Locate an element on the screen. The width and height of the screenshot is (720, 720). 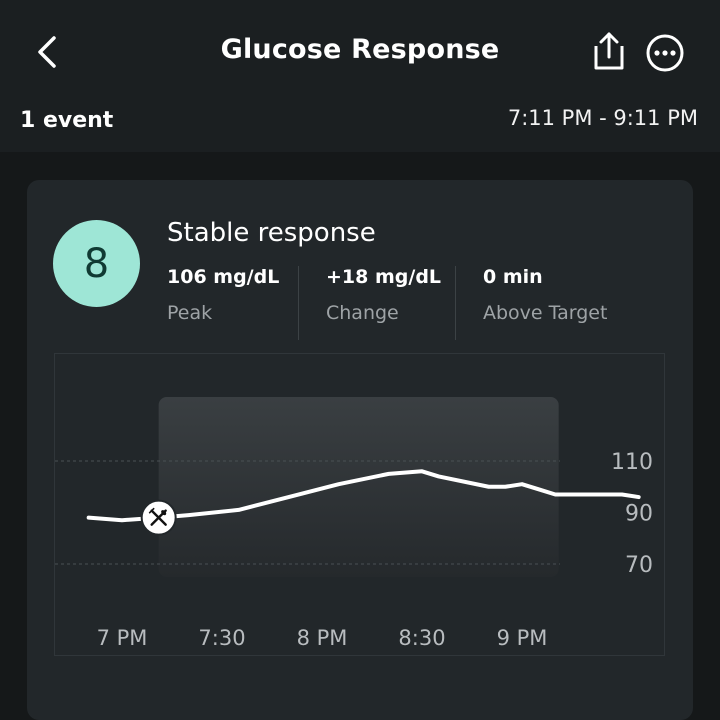
event-window is located at coordinates (358, 487).